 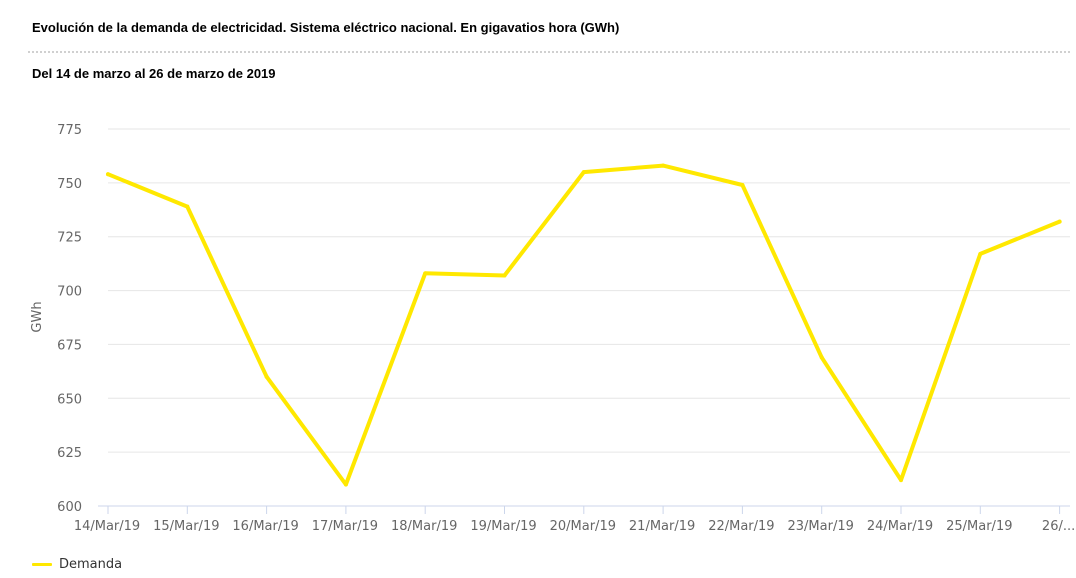 What do you see at coordinates (662, 526) in the screenshot?
I see `x-tick-label-7: 21/Mar/19` at bounding box center [662, 526].